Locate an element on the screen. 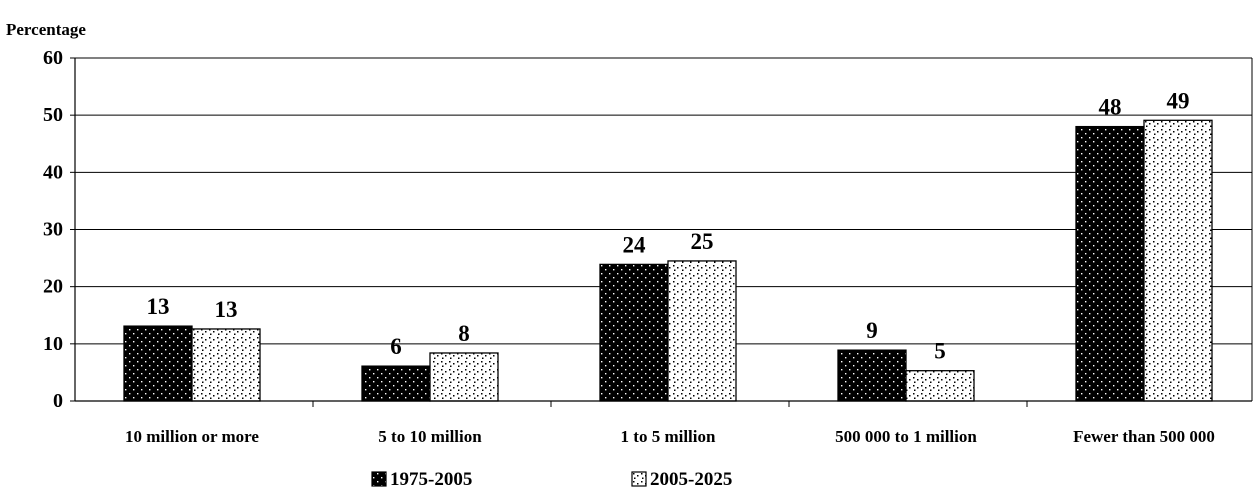  legend-label: 1975-2005 is located at coordinates (431, 479).